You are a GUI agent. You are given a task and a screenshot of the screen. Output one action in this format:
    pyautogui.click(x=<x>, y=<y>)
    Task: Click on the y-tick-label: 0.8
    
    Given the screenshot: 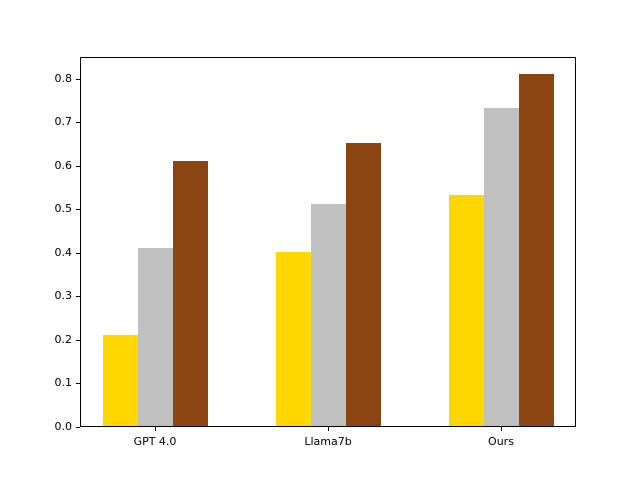 What is the action you would take?
    pyautogui.click(x=63, y=78)
    